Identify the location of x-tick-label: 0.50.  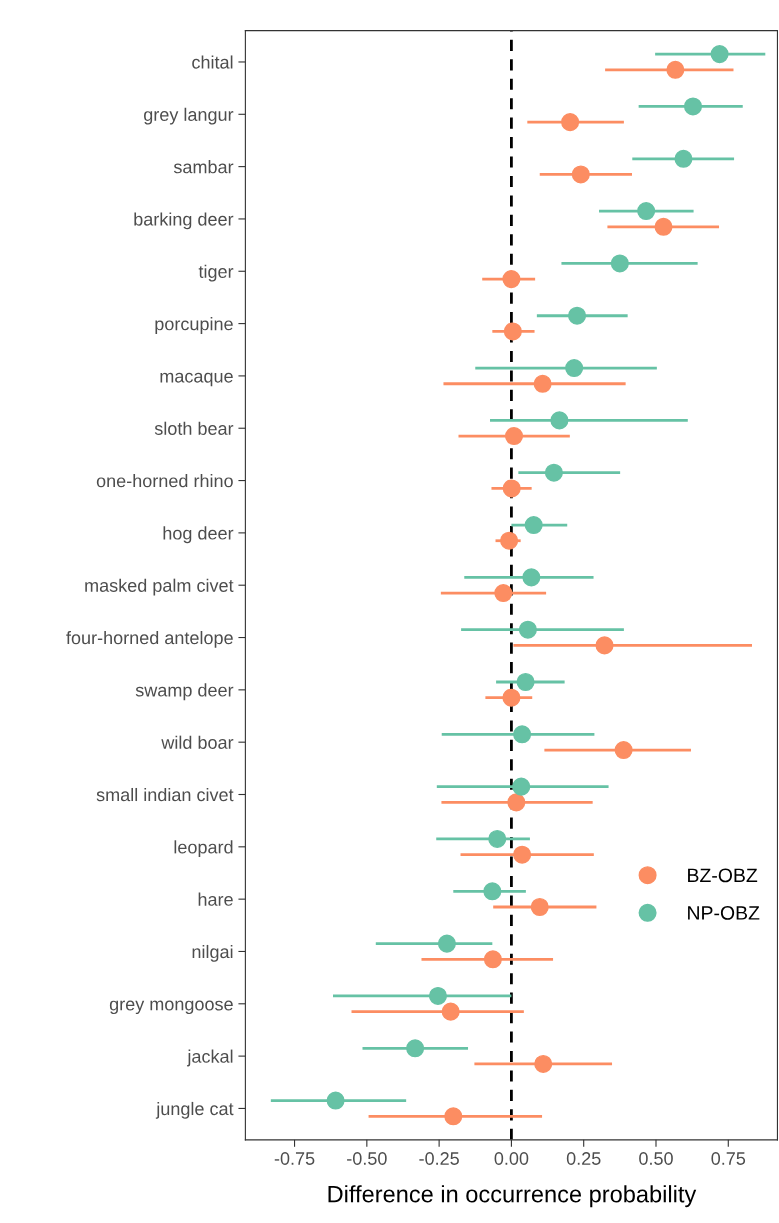
(656, 1158).